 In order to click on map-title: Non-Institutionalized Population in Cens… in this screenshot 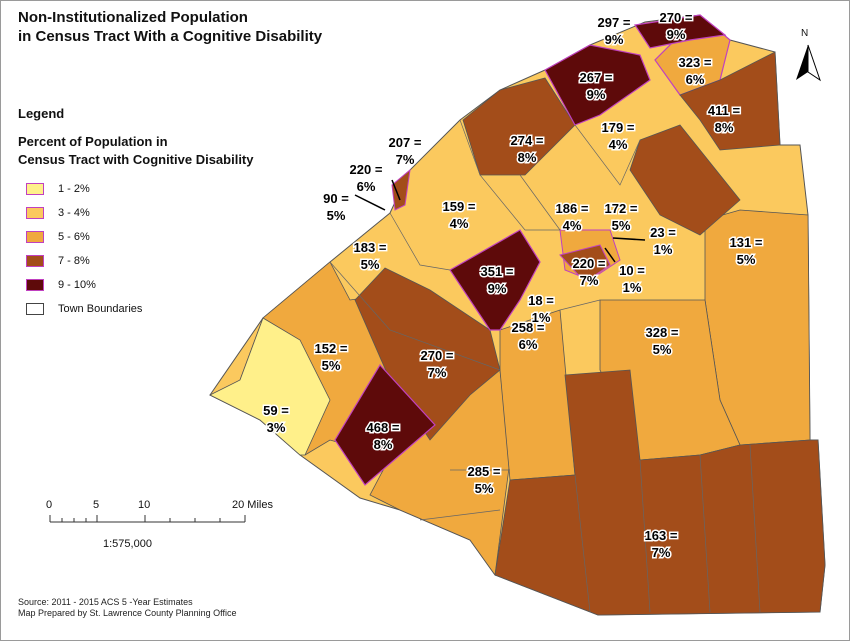, I will do `click(170, 27)`.